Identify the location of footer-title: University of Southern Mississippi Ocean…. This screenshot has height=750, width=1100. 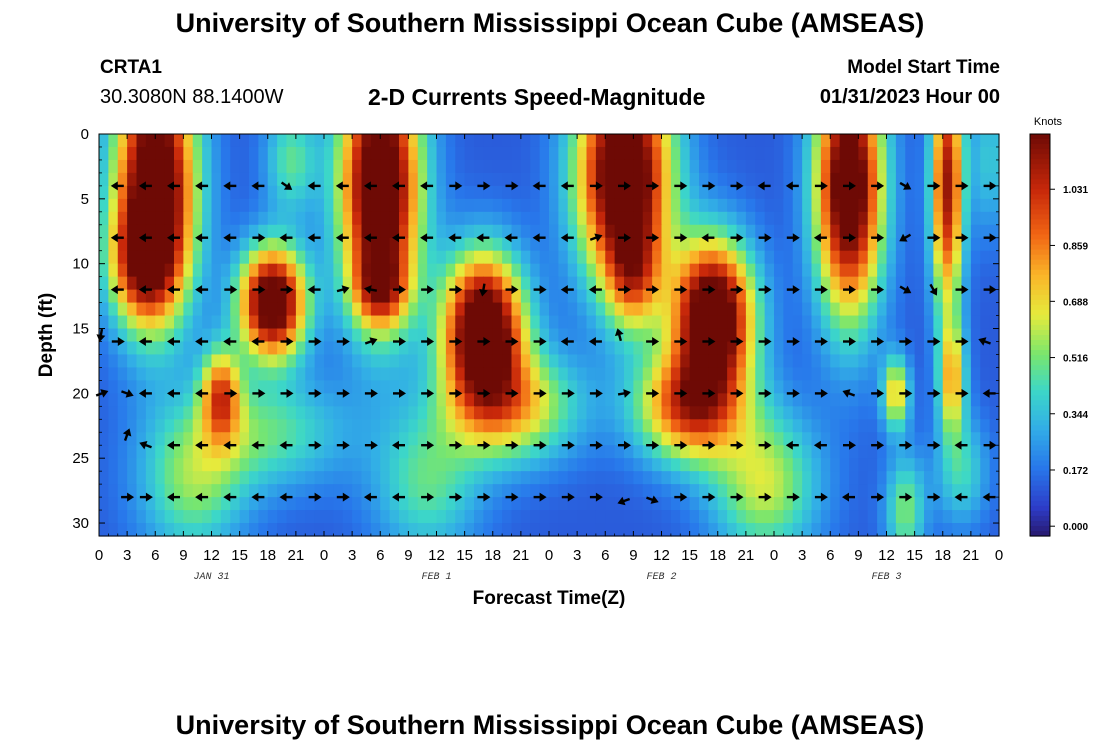
(550, 725).